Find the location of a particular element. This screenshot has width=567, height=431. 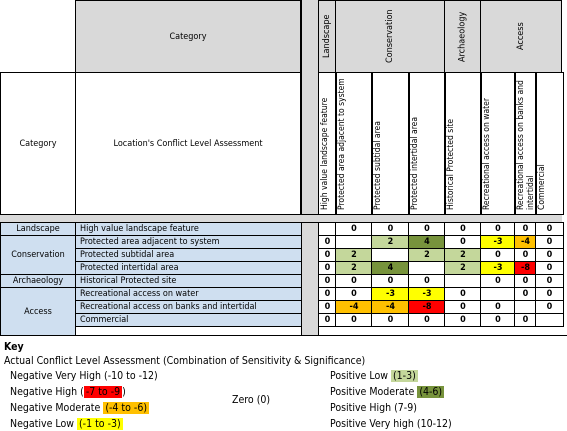

row-label: High value landscape feature is located at coordinates (188, 229).